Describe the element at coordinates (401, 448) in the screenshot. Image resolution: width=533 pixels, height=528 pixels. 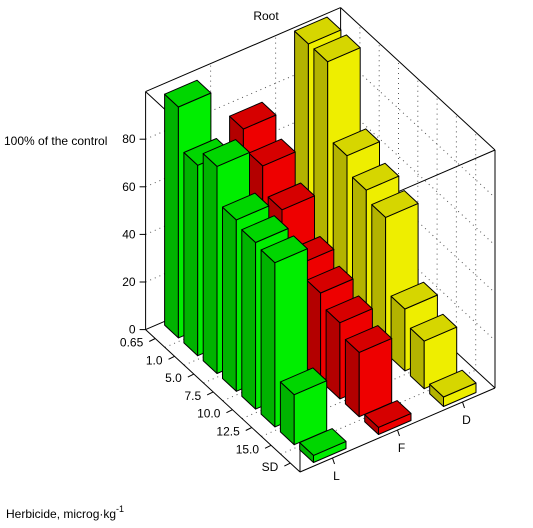
I see `y-tick-label: F` at that location.